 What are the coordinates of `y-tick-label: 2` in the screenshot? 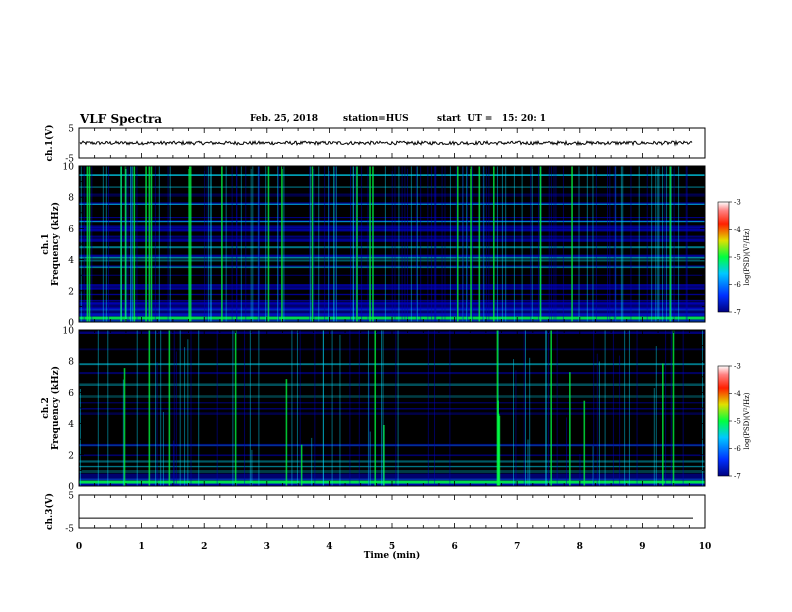 It's located at (71, 456).